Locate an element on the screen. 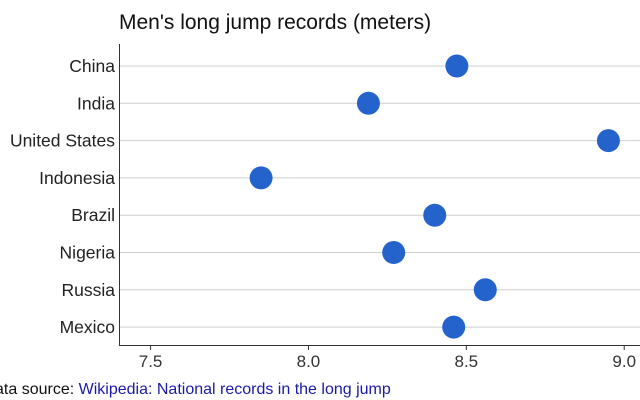 This screenshot has width=640, height=400. category-label: India is located at coordinates (96, 103).